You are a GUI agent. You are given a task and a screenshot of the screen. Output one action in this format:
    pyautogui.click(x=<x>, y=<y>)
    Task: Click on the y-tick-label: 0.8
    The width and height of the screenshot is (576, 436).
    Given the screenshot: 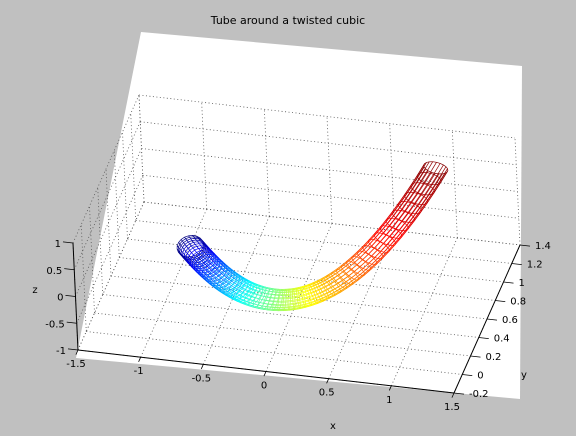 What is the action you would take?
    pyautogui.click(x=518, y=302)
    